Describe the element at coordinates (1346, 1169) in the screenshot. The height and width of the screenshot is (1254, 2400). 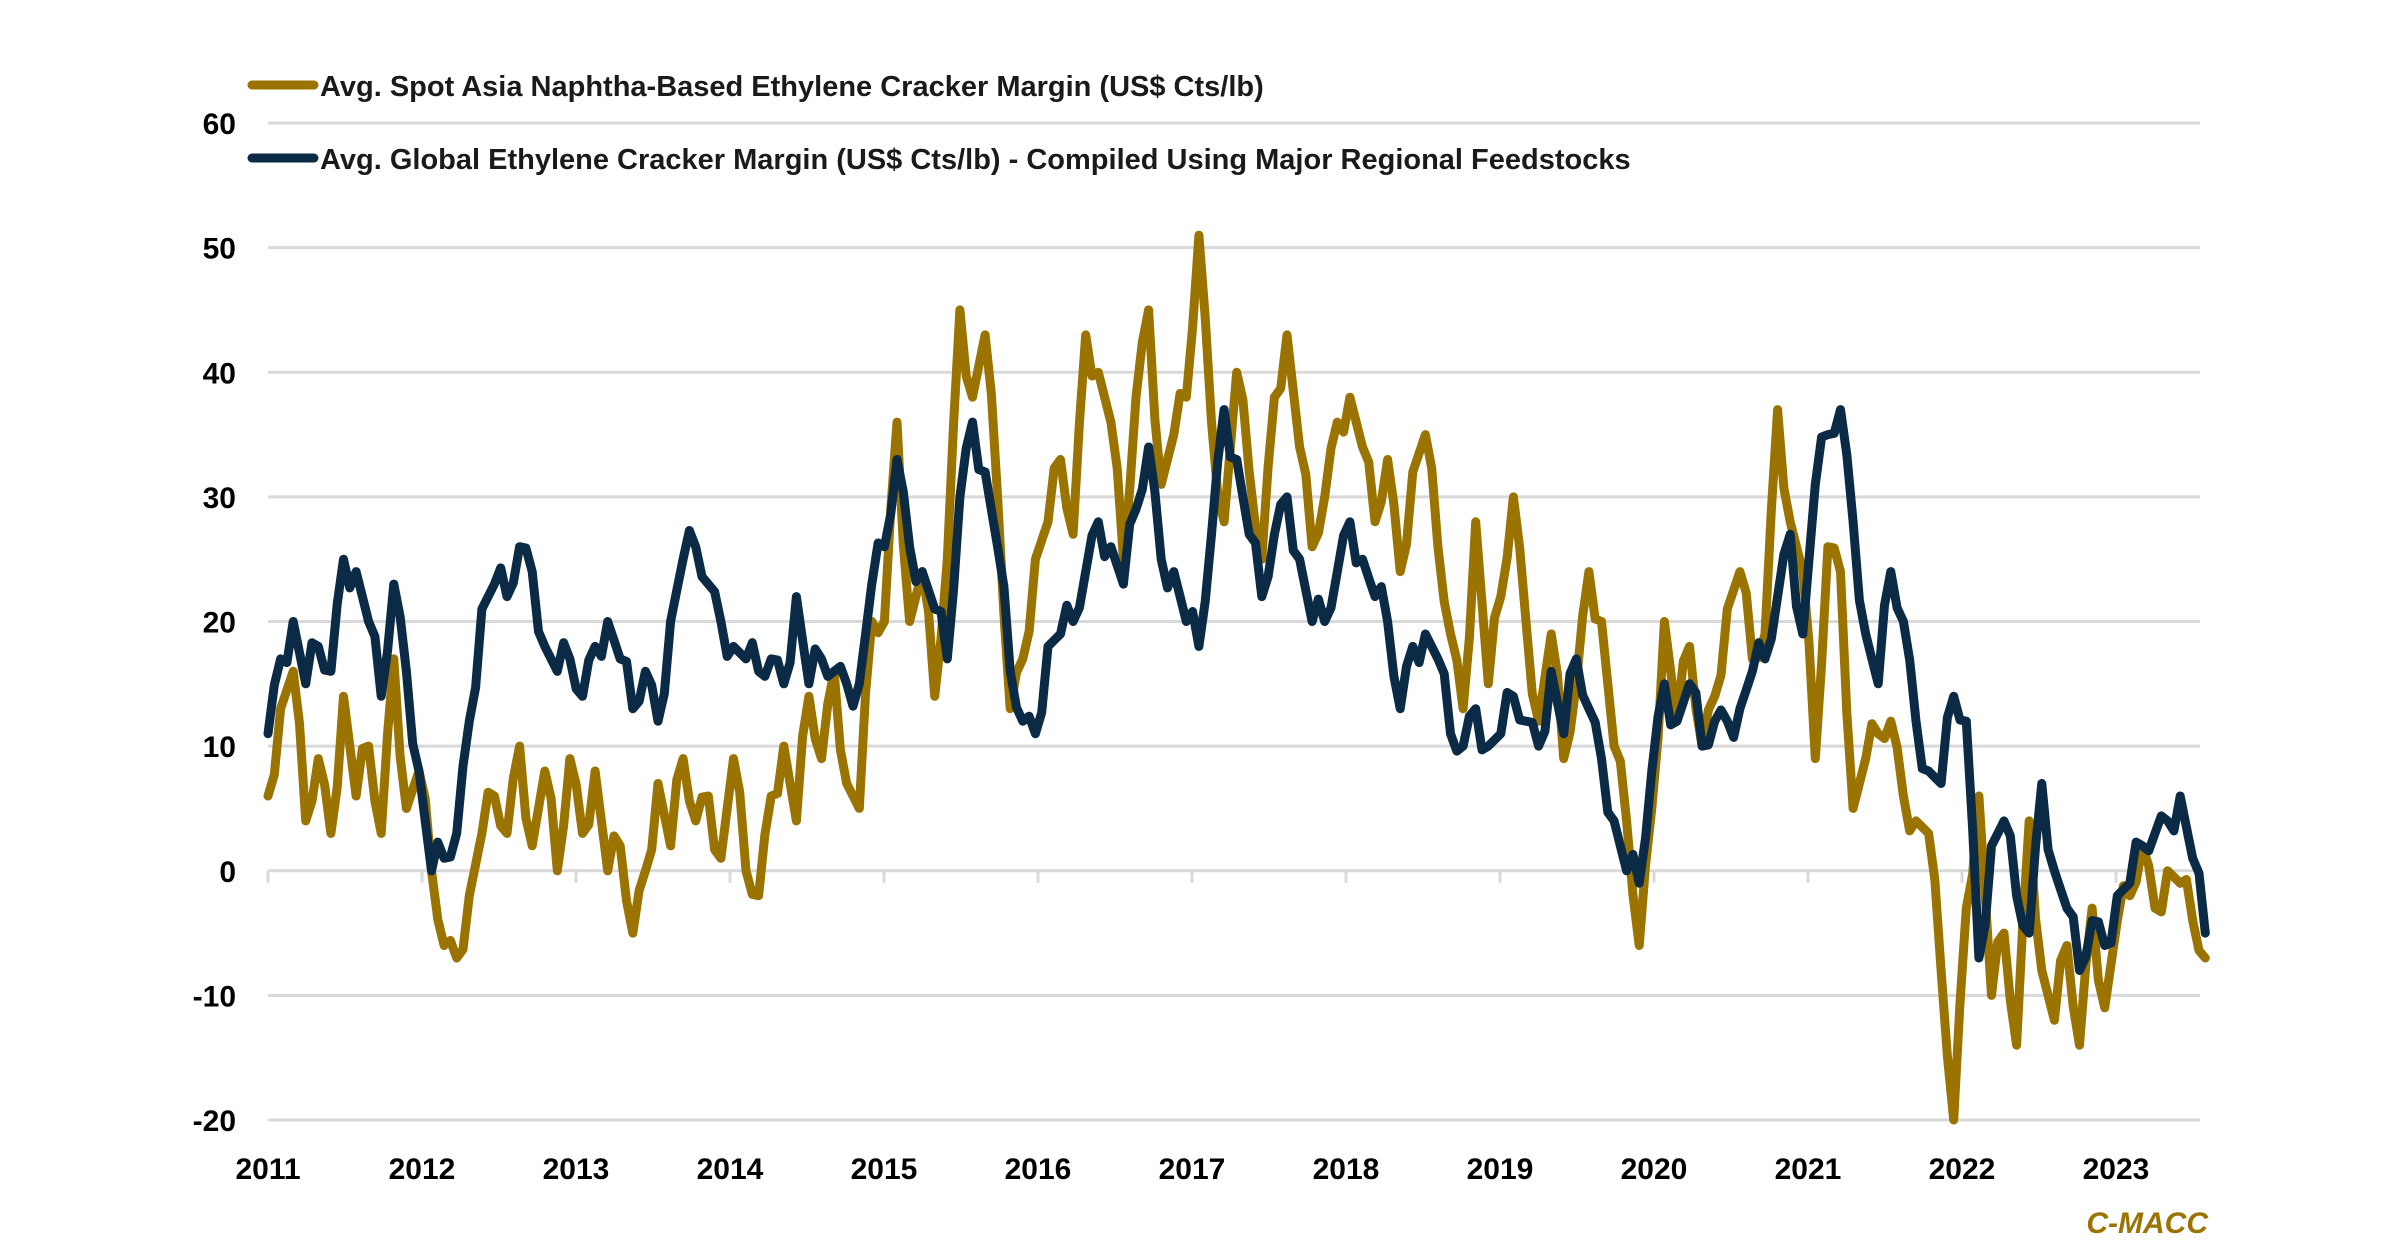
I see `x-tick-label: 2018` at that location.